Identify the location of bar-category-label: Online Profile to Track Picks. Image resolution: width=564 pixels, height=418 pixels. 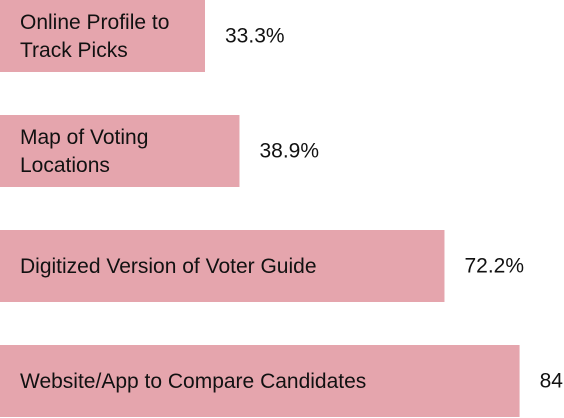
(94, 36).